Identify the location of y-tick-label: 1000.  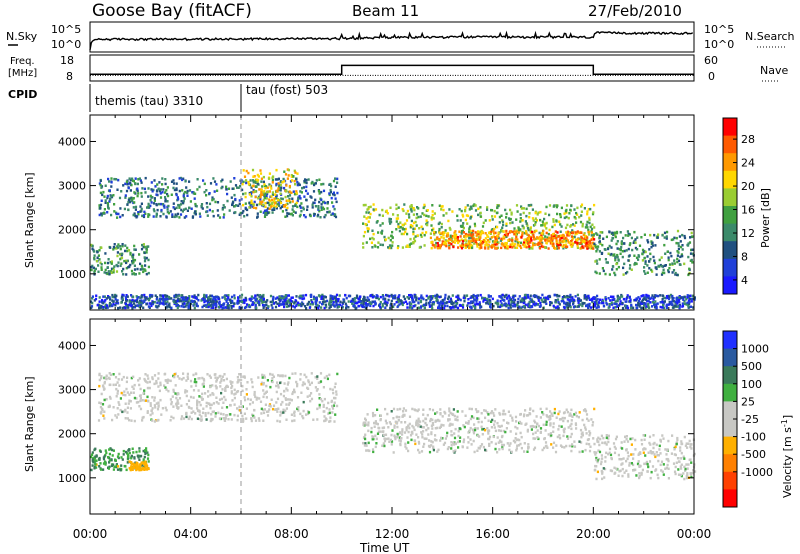
(72, 274).